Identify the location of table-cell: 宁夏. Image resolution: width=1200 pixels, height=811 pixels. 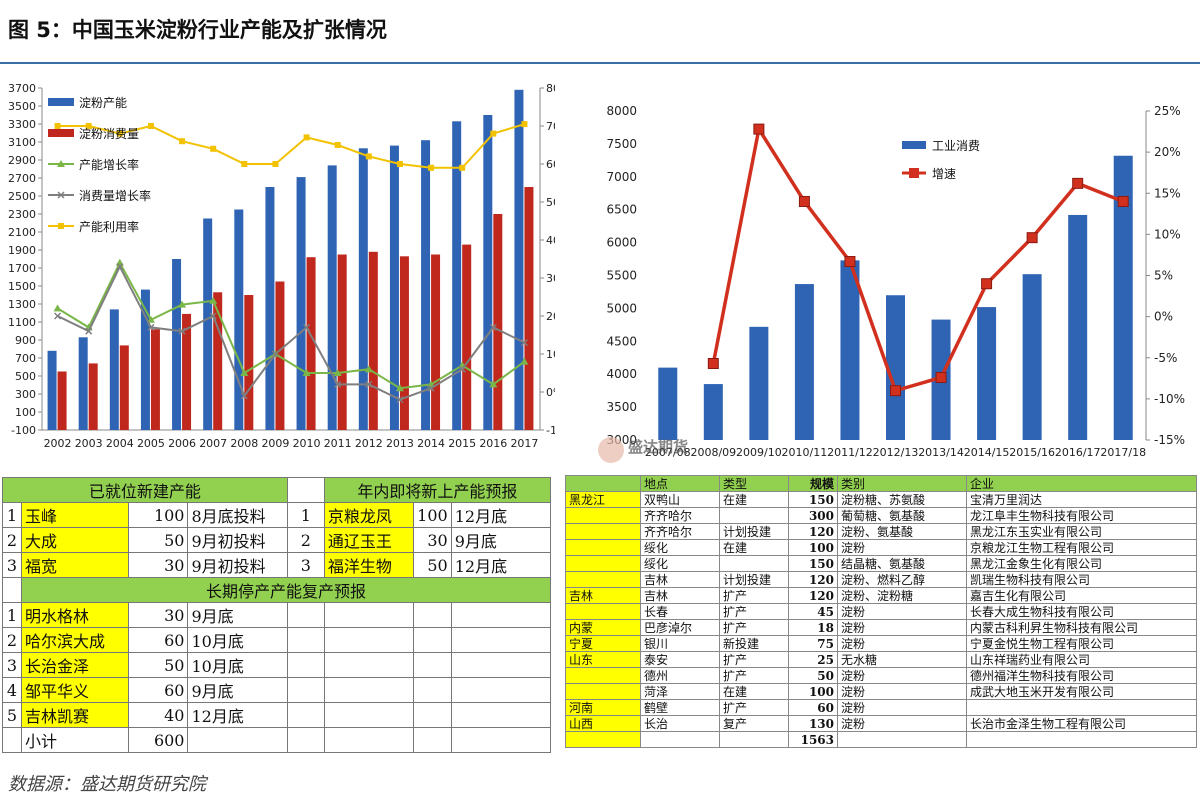
(603, 643).